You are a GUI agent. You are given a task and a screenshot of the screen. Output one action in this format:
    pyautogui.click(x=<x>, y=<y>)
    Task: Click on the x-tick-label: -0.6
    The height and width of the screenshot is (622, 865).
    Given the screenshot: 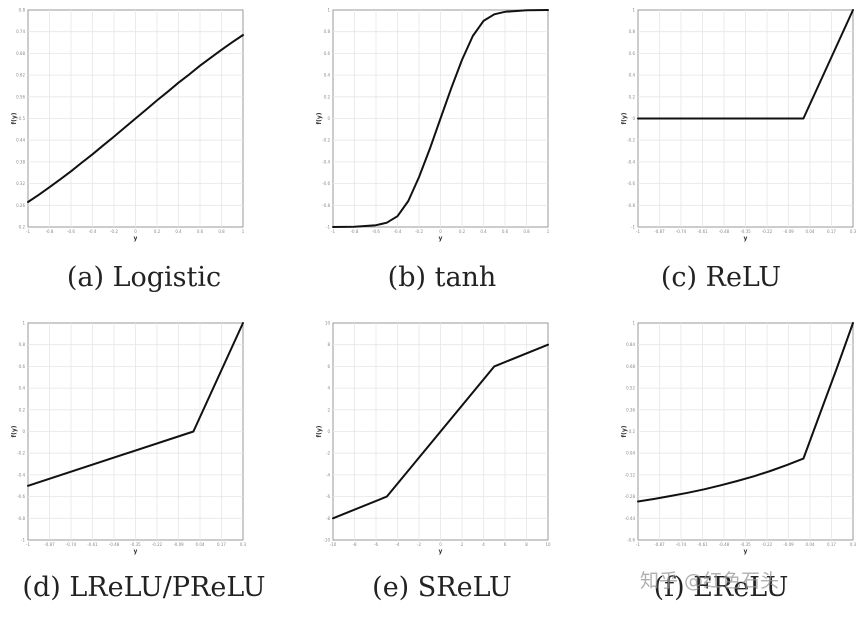 What is the action you would take?
    pyautogui.click(x=376, y=231)
    